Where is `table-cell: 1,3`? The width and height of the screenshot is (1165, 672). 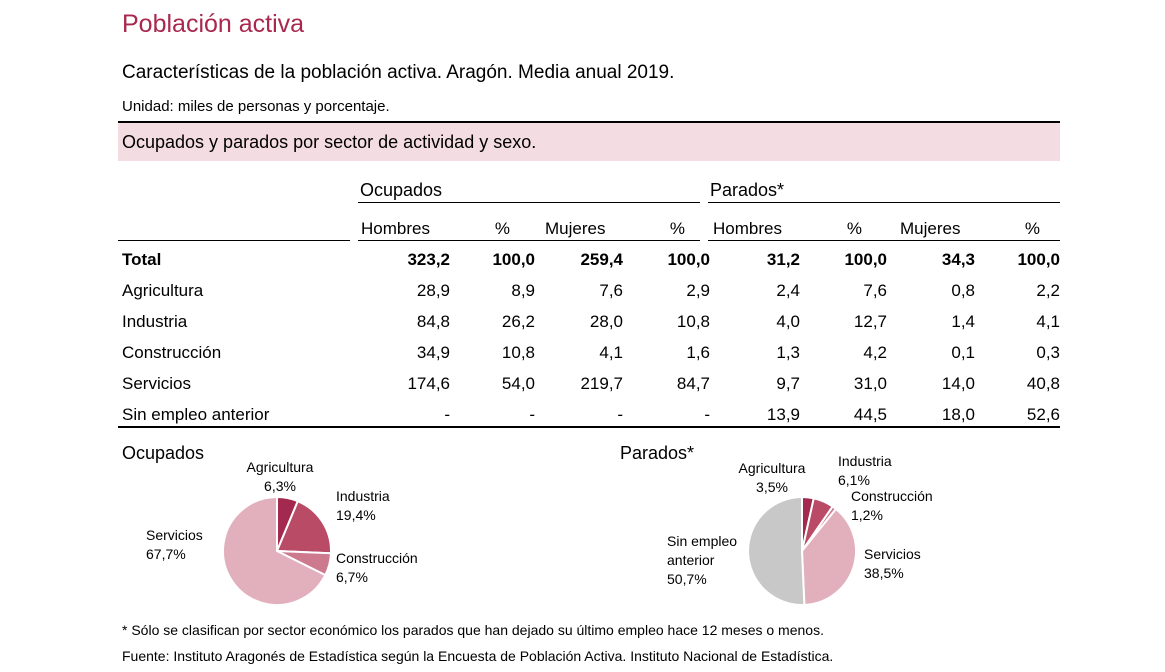 table-cell: 1,3 is located at coordinates (788, 352).